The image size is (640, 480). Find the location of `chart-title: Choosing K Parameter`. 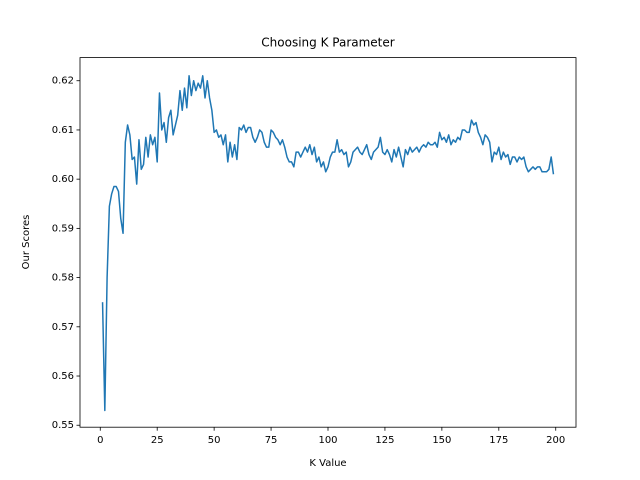

chart-title: Choosing K Parameter is located at coordinates (327, 43).